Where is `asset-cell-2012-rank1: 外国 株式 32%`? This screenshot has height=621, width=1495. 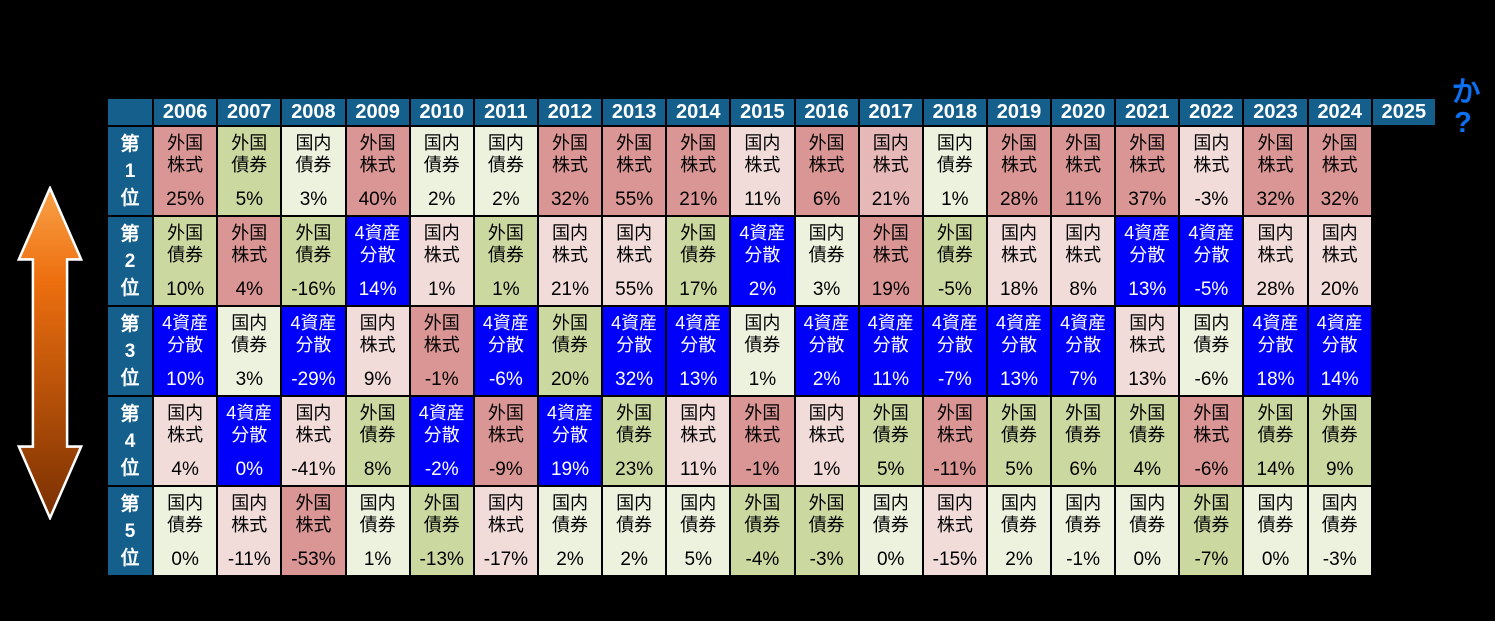 asset-cell-2012-rank1: 外国 株式 32% is located at coordinates (570, 171).